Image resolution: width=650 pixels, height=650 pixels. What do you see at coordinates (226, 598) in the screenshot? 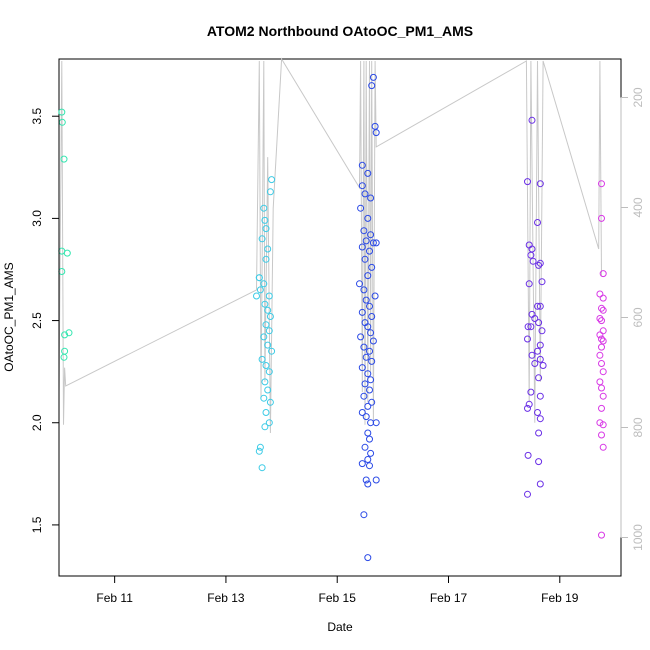
I see `x-tick-label: Feb 13` at bounding box center [226, 598].